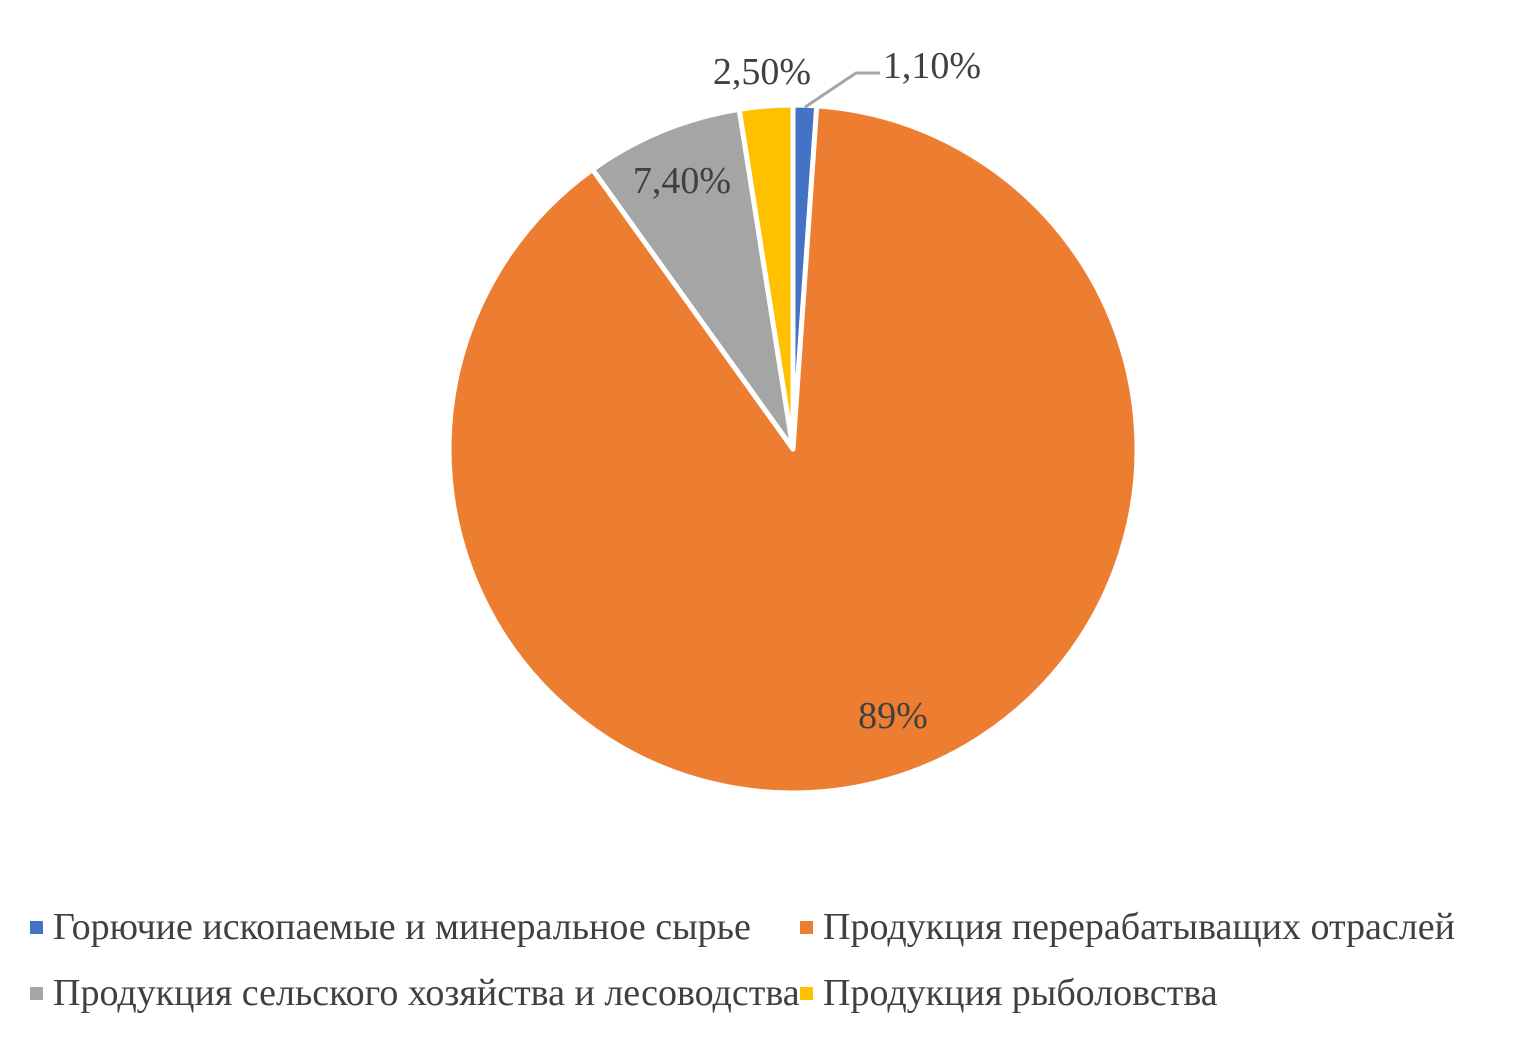 The width and height of the screenshot is (1513, 1043). I want to click on data-label-agriculture: 7,40%, so click(682, 181).